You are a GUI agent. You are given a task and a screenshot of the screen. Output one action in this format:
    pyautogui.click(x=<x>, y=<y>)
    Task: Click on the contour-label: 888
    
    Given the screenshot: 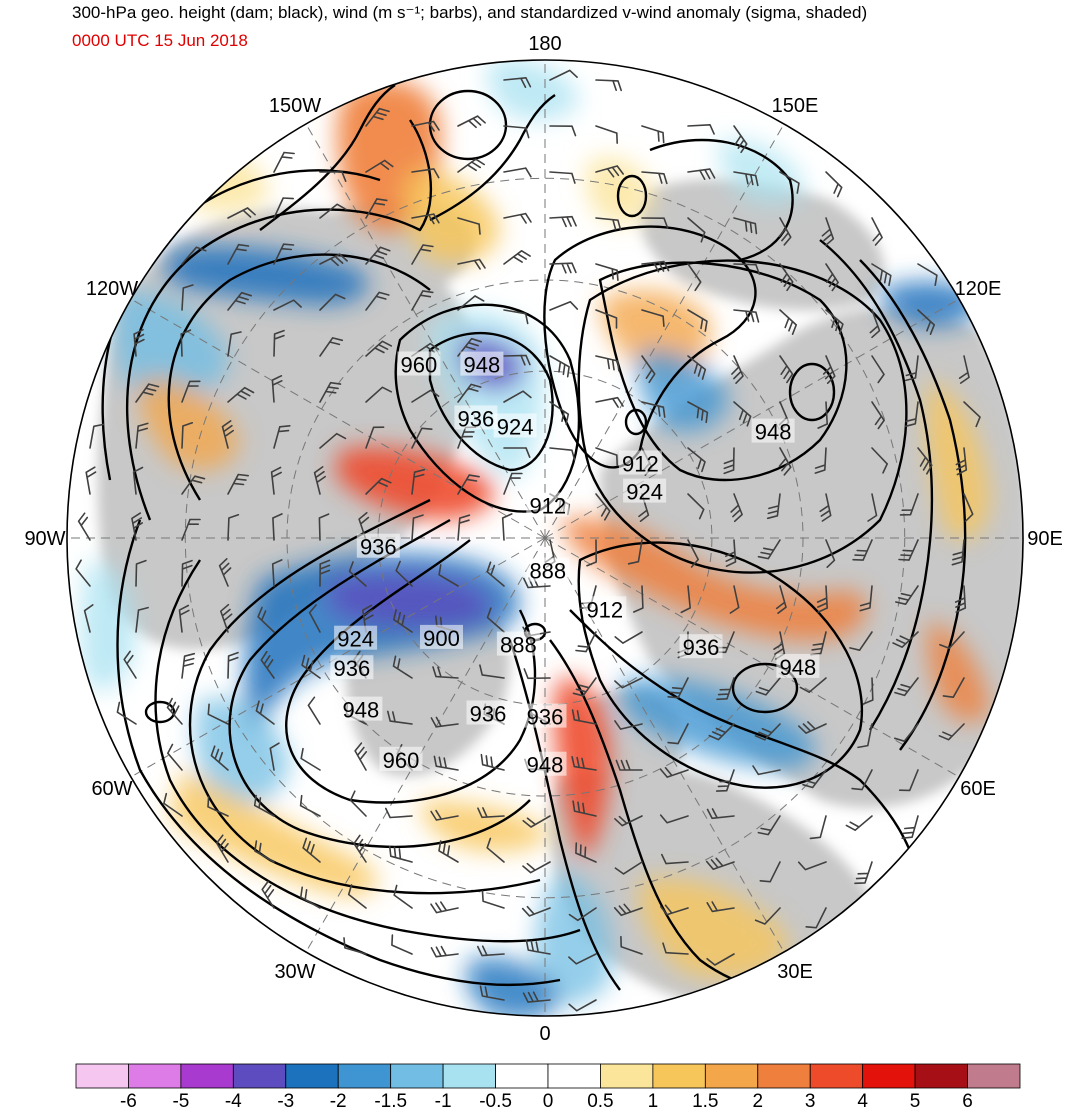 What is the action you would take?
    pyautogui.click(x=547, y=571)
    